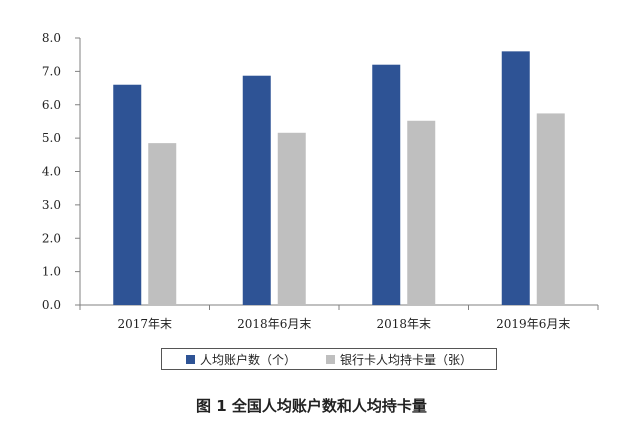 Image resolution: width=623 pixels, height=439 pixels. What do you see at coordinates (190, 359) in the screenshot?
I see `legend-swatch-accounts` at bounding box center [190, 359].